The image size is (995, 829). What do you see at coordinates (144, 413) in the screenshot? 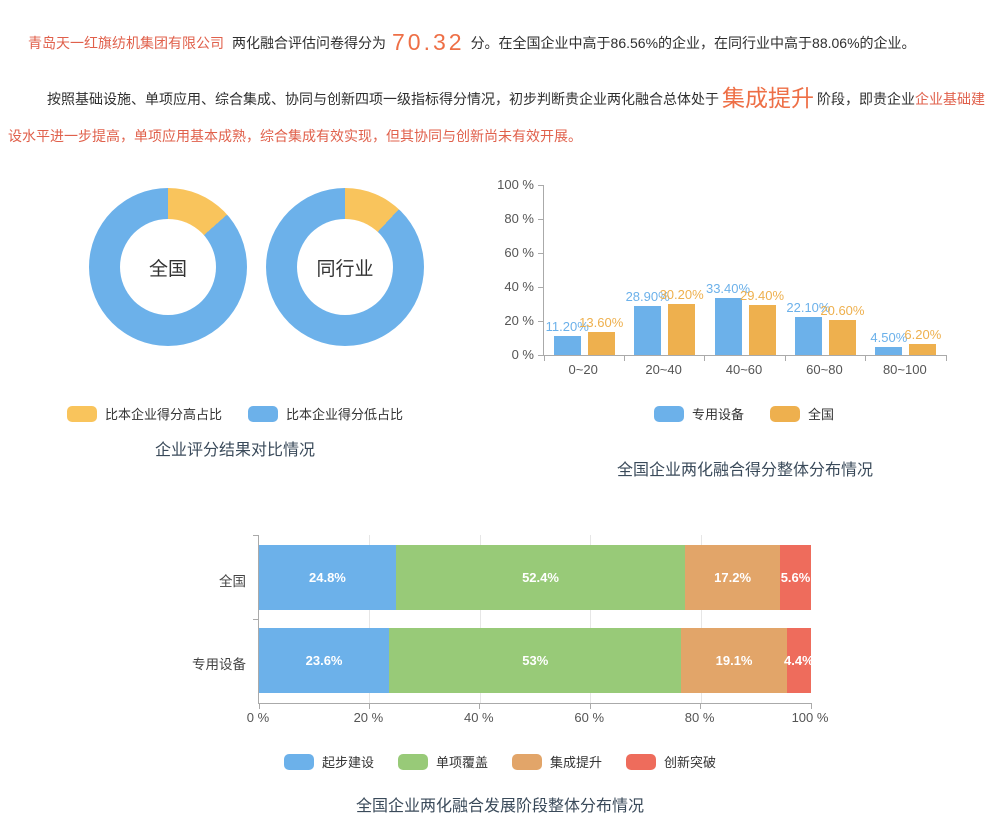
I see `legend-item-score-higher: 比本企业得分高占比` at bounding box center [144, 413].